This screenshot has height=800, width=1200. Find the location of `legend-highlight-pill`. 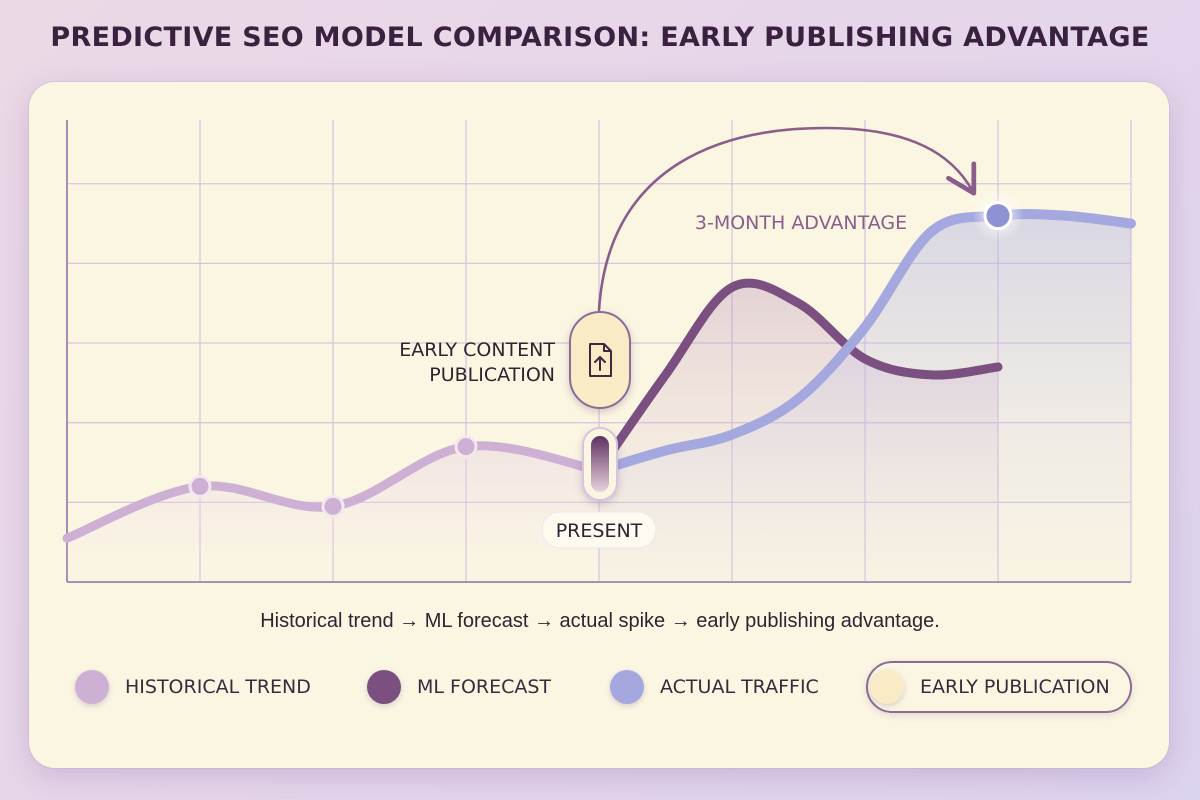

legend-highlight-pill is located at coordinates (999, 687).